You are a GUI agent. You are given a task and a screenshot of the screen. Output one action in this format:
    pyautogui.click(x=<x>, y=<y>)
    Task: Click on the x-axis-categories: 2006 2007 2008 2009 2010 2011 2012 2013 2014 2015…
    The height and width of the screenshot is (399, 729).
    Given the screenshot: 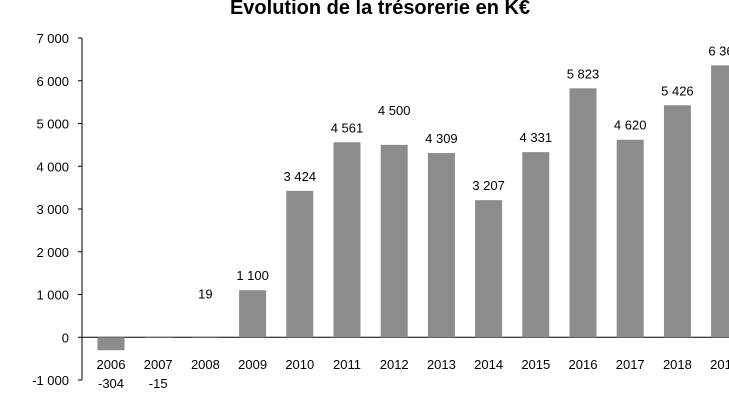 What is the action you would take?
    pyautogui.click(x=413, y=364)
    